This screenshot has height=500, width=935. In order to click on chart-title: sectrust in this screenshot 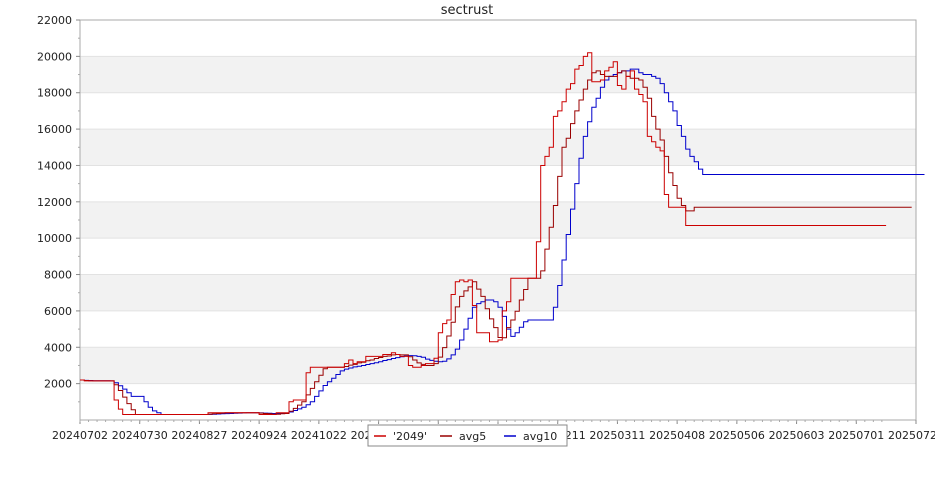, I will do `click(467, 10)`.